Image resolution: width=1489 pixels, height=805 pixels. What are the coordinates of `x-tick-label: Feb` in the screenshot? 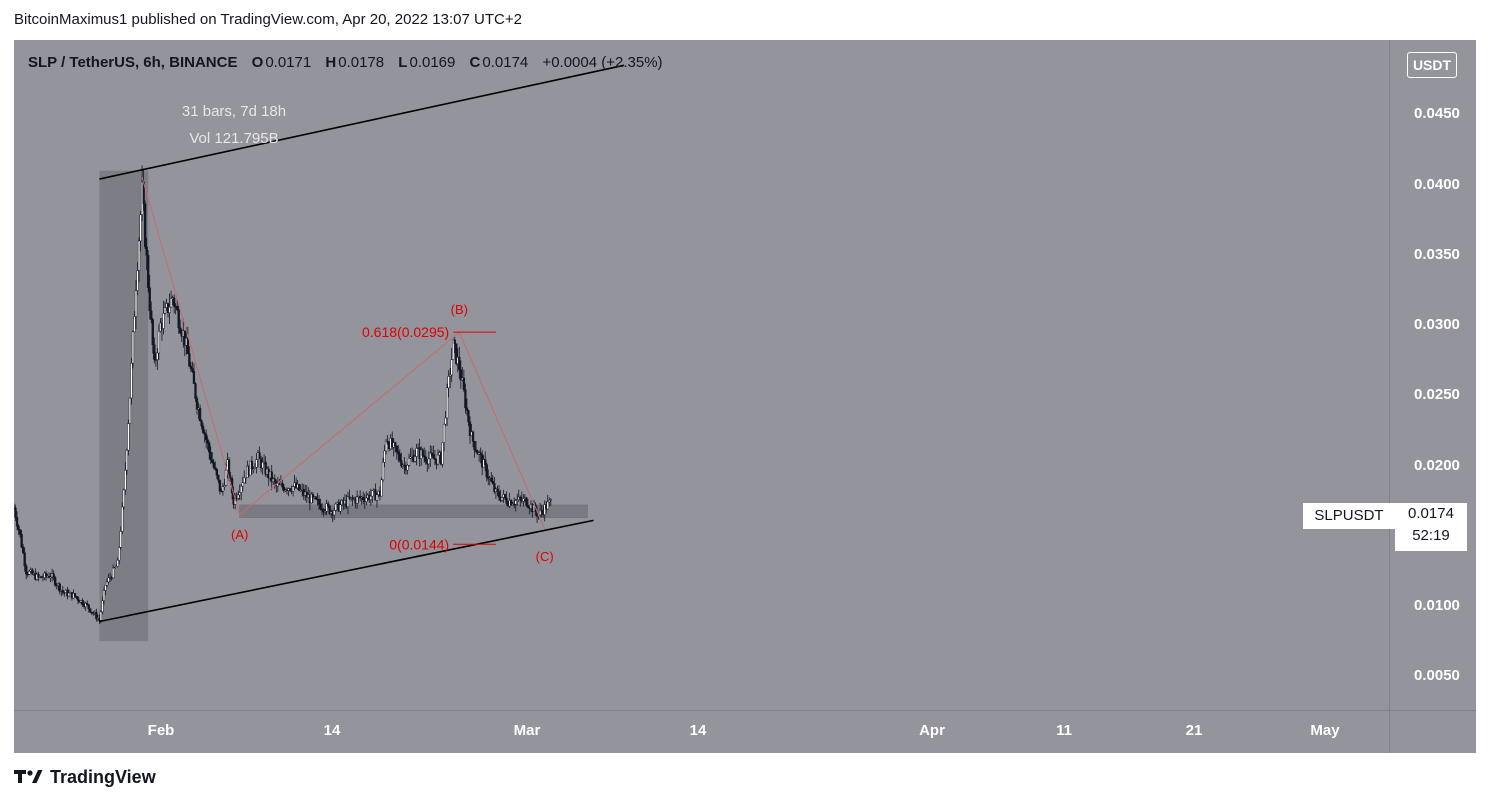 It's located at (161, 730).